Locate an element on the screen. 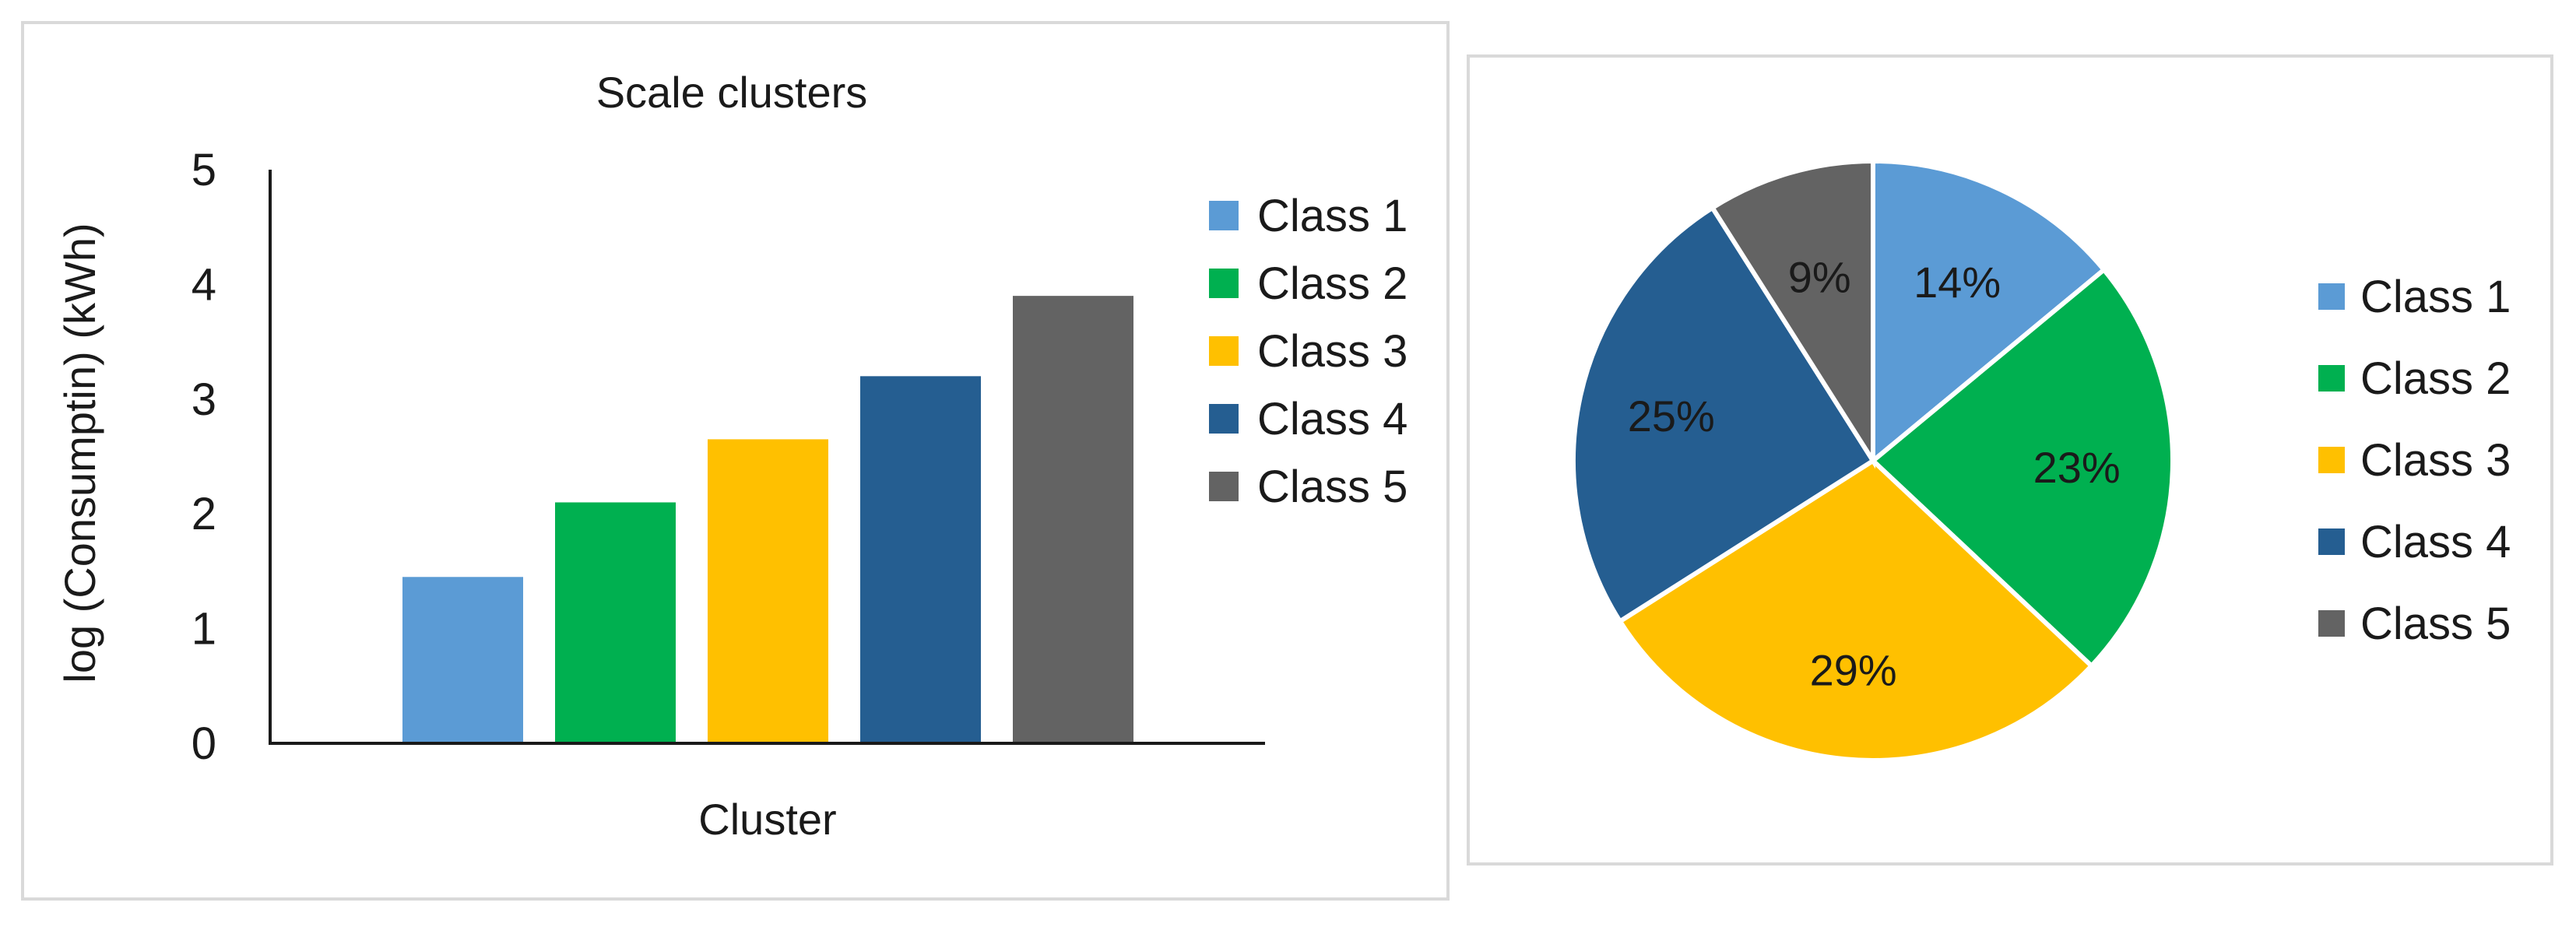  bar-series is located at coordinates (767, 519).